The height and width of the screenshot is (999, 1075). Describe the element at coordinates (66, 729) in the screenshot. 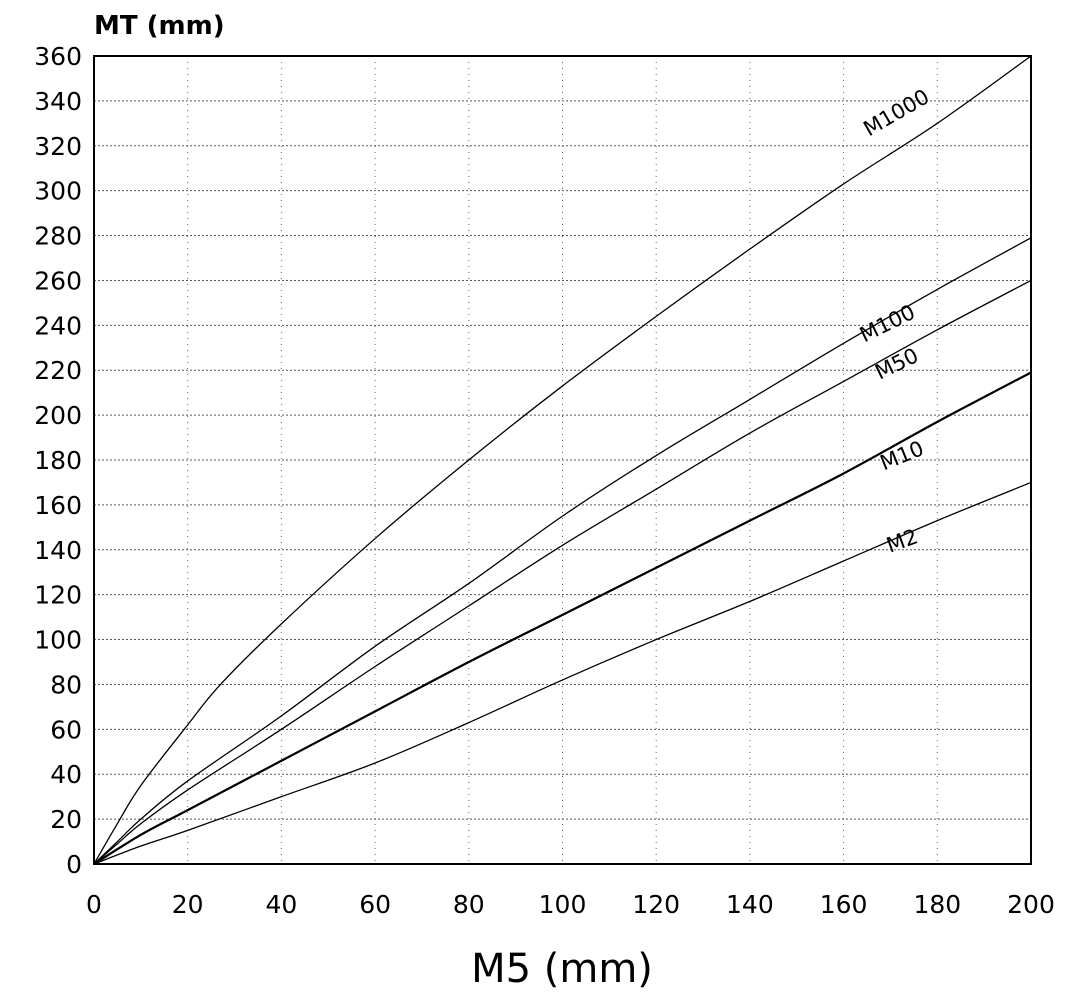

I see `y-tick-label: 60` at that location.